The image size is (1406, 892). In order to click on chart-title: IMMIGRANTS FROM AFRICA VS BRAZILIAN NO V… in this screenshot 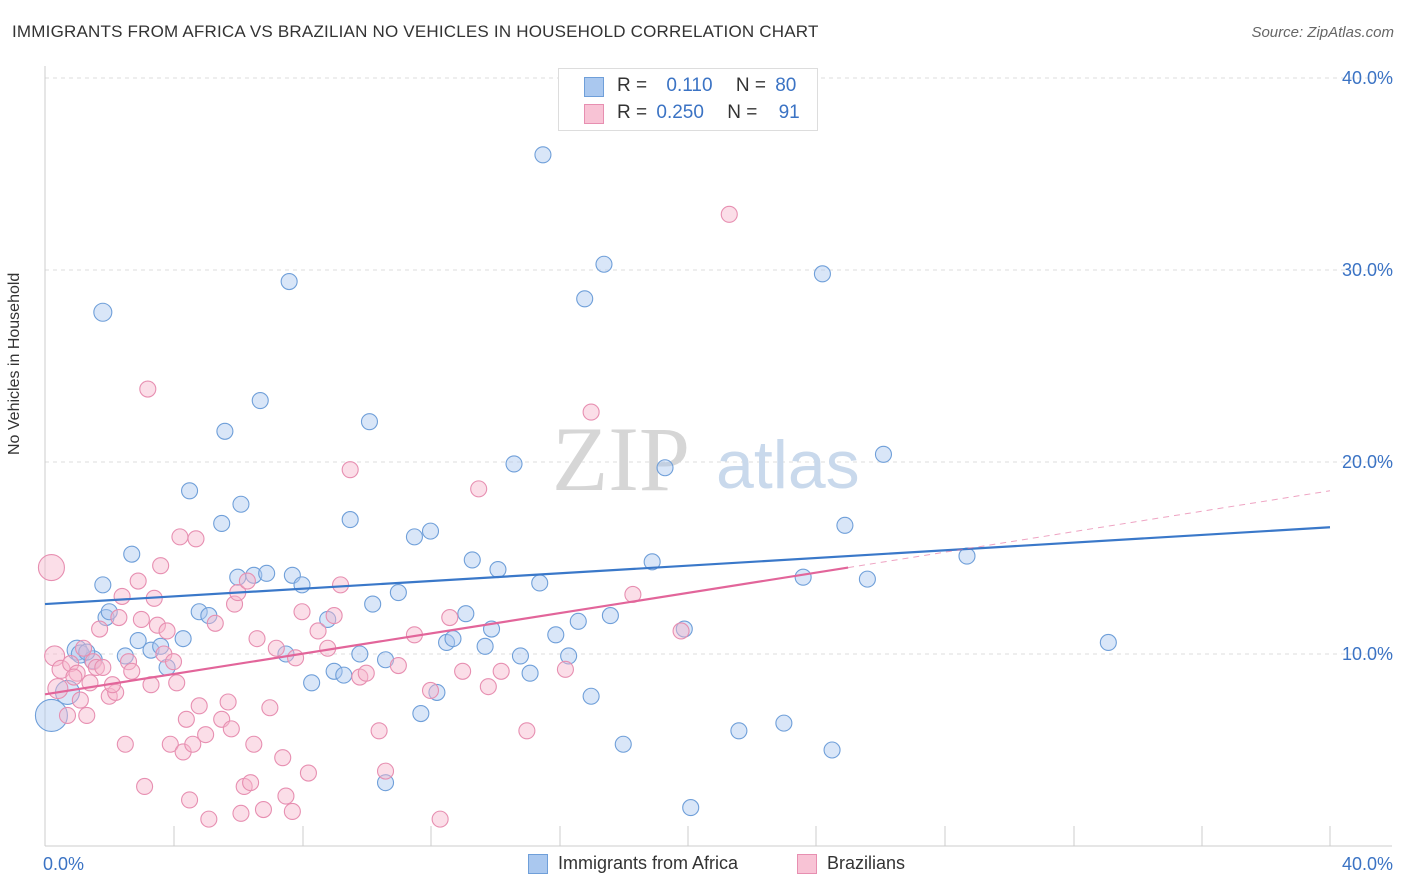, I will do `click(415, 31)`.